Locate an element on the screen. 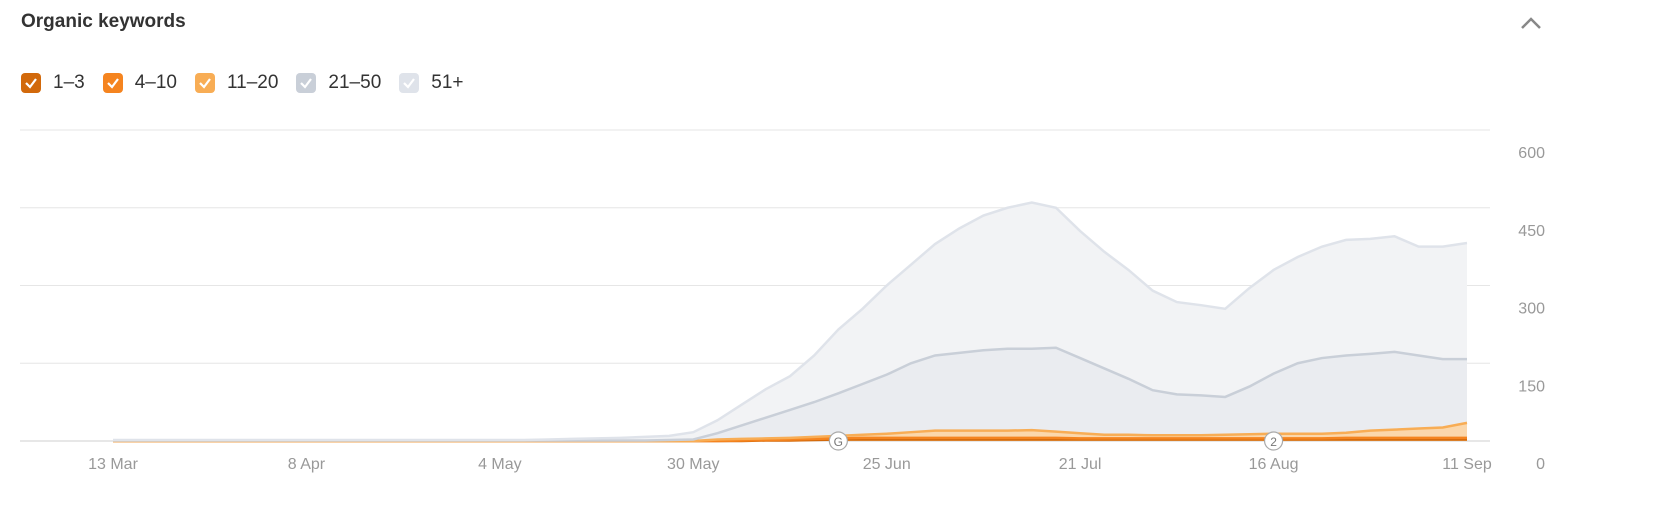 This screenshot has height=522, width=1666. x-tick-label: 4 May is located at coordinates (500, 464).